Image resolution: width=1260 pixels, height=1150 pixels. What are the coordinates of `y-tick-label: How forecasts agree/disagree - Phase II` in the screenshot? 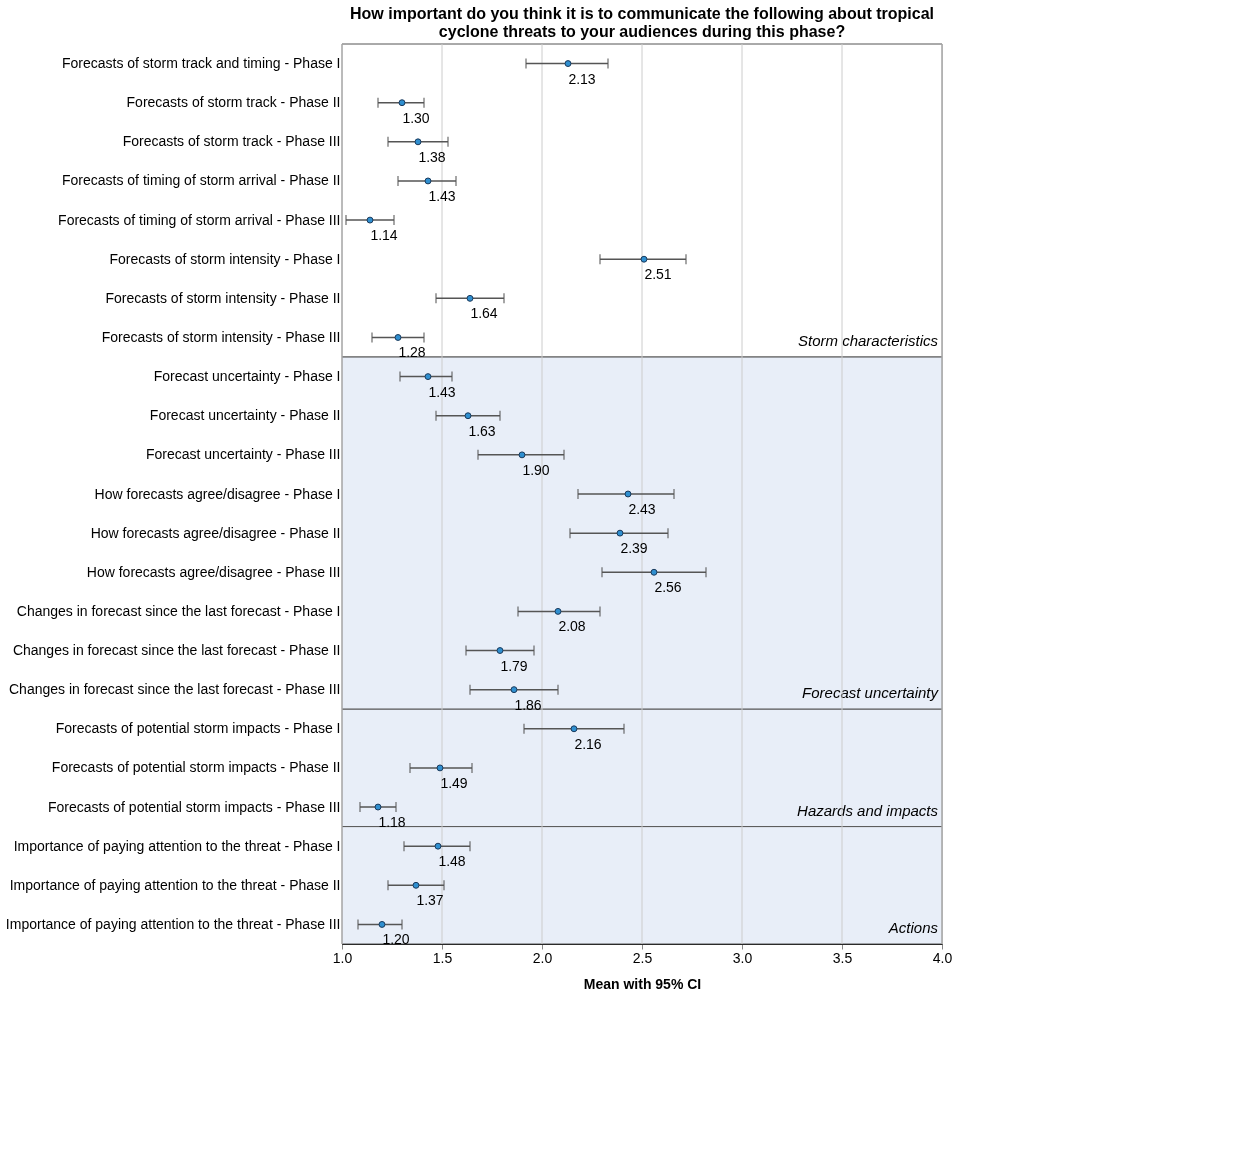 It's located at (215, 532).